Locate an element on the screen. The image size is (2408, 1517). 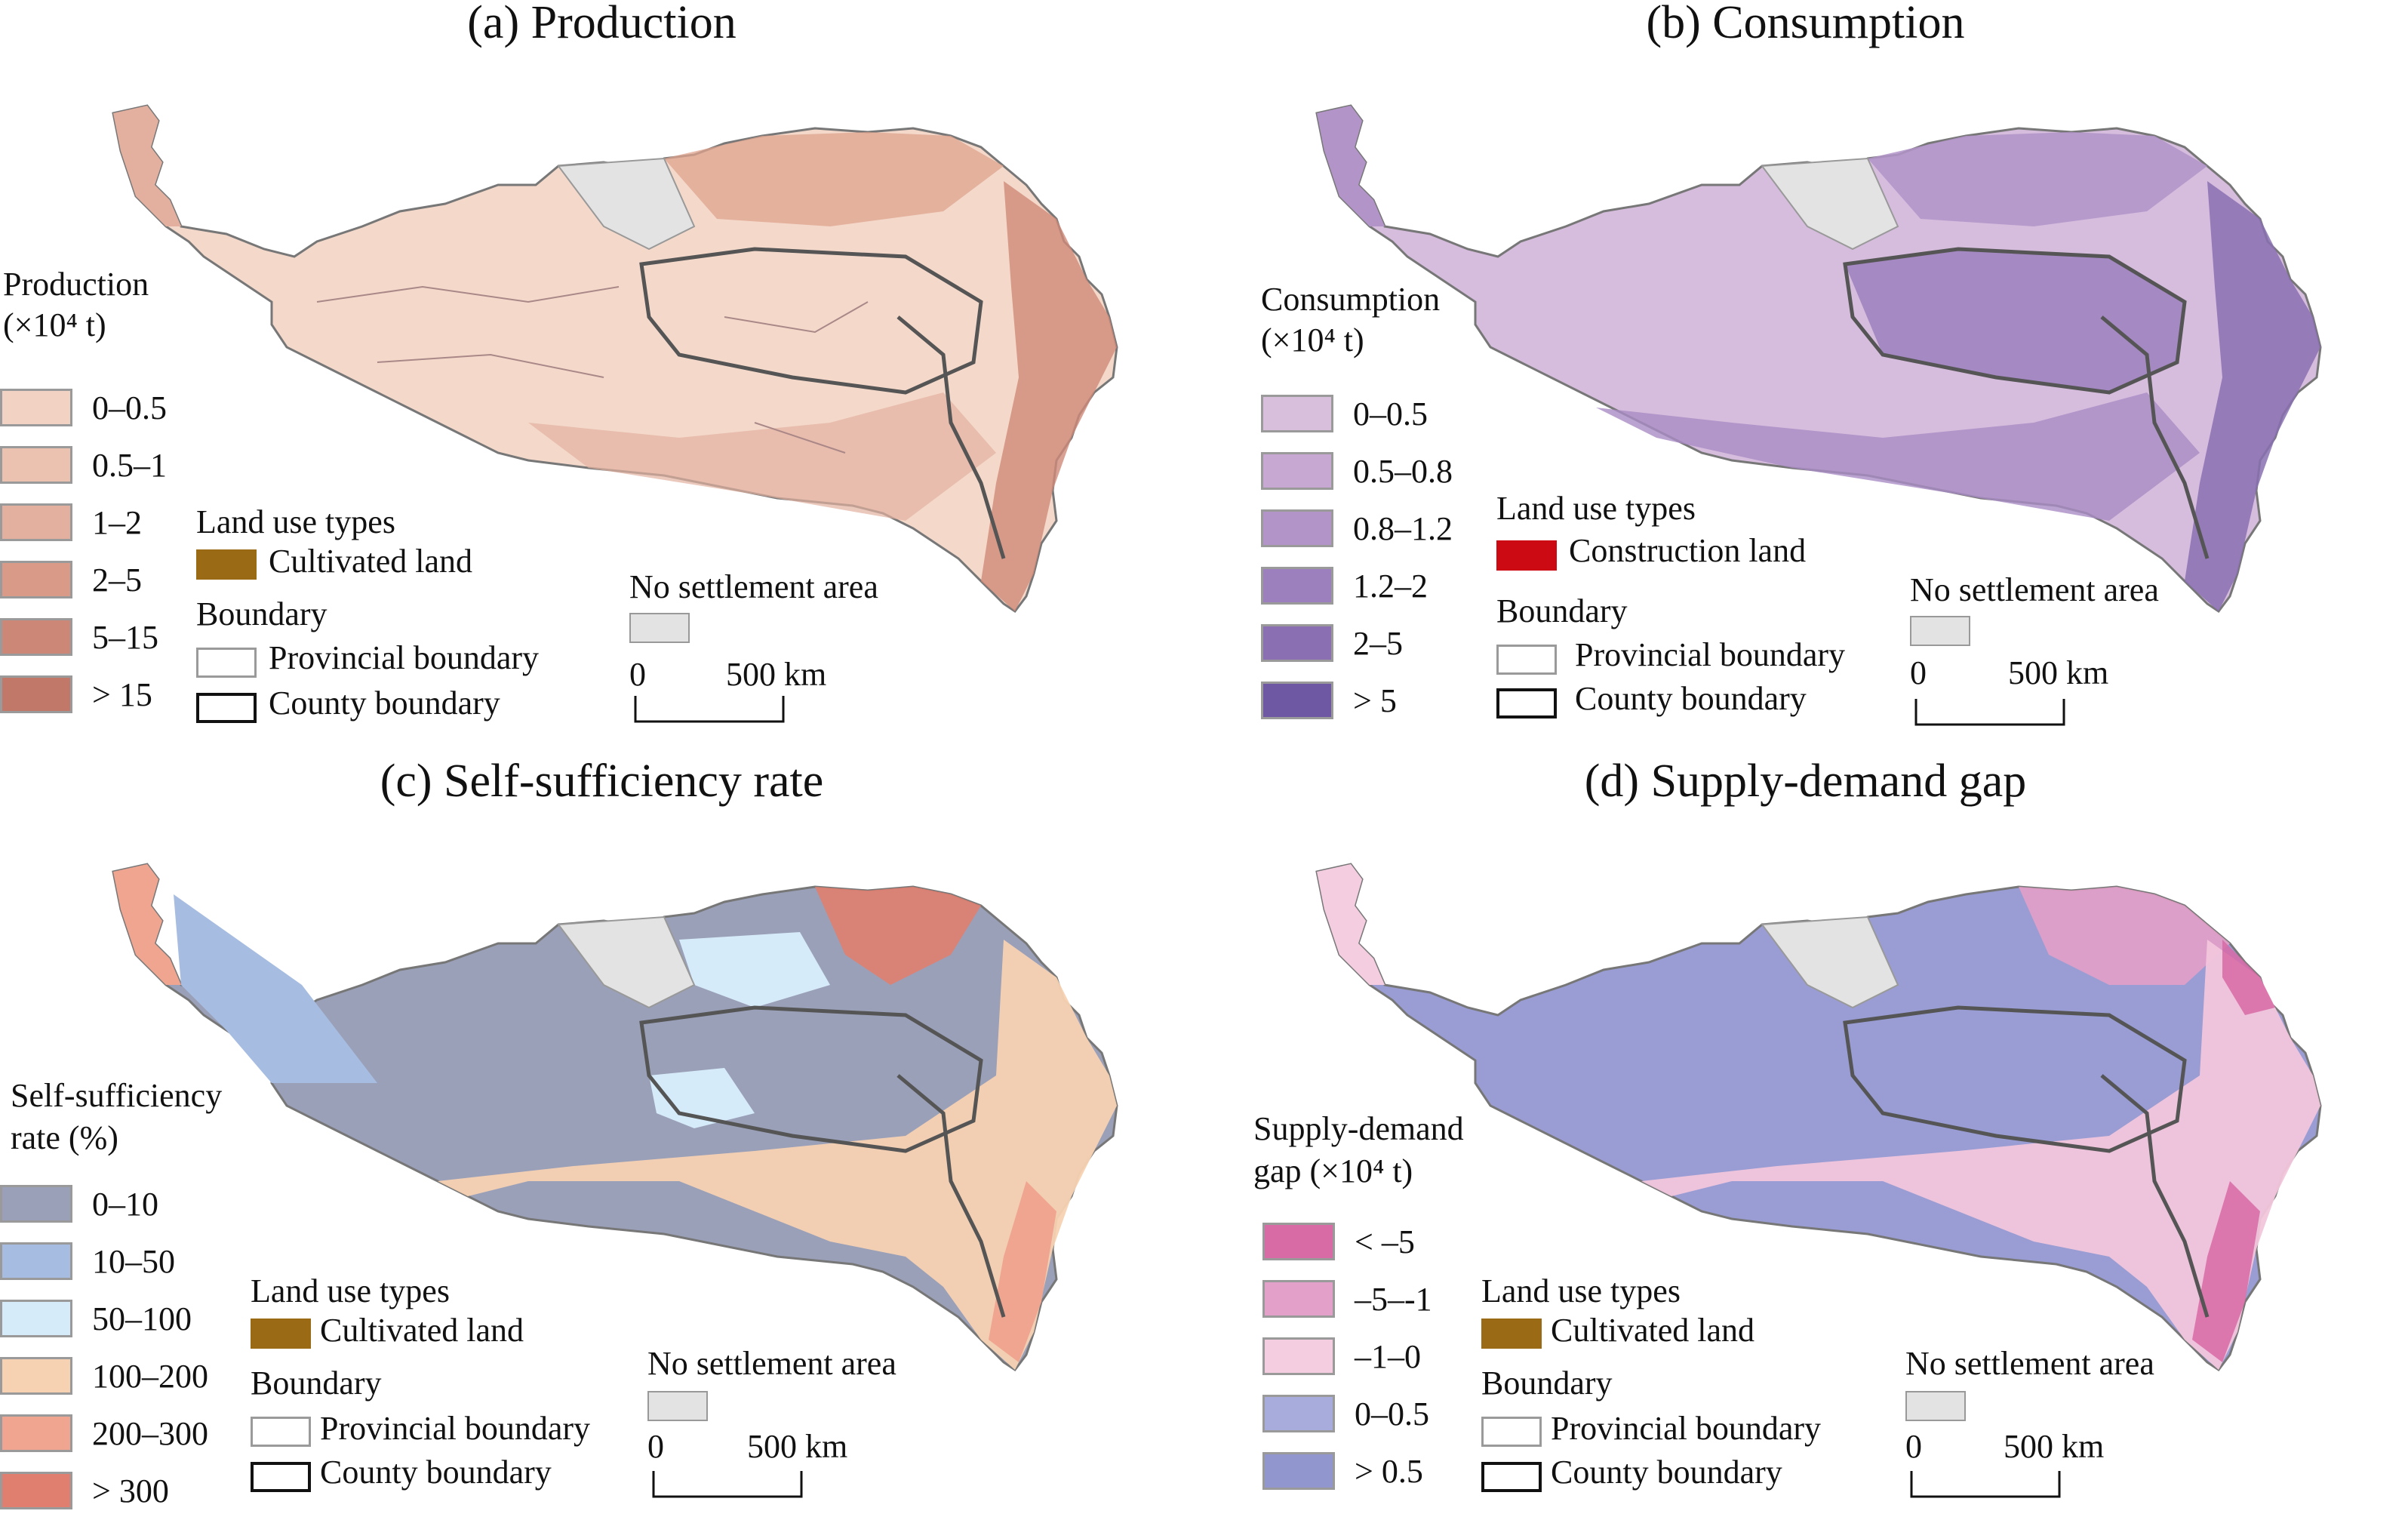
legend-label: > 5 is located at coordinates (1375, 700).